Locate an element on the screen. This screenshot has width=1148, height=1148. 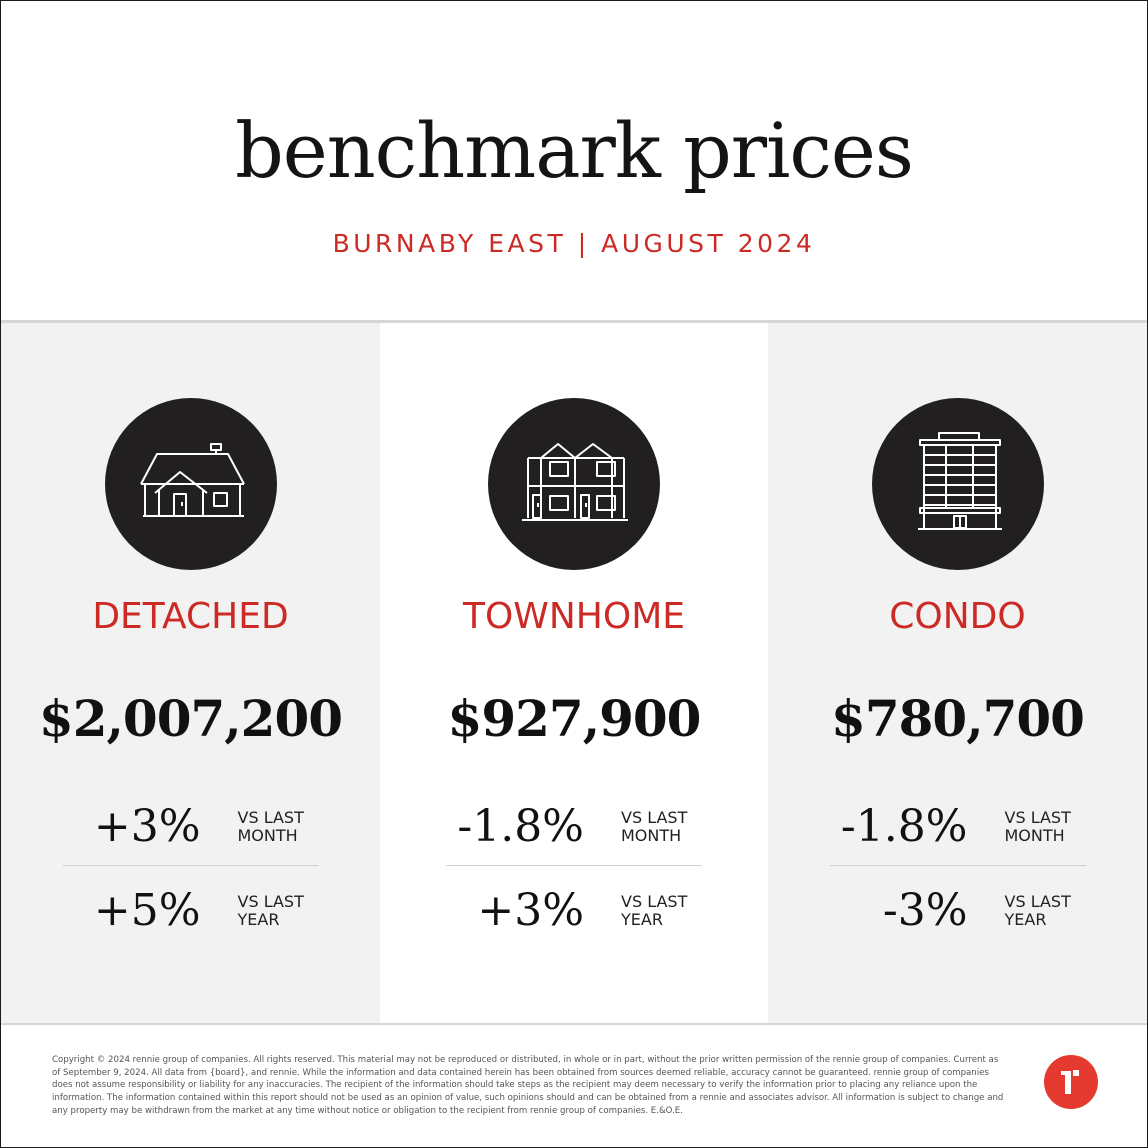
header-divider is located at coordinates (574, 321).